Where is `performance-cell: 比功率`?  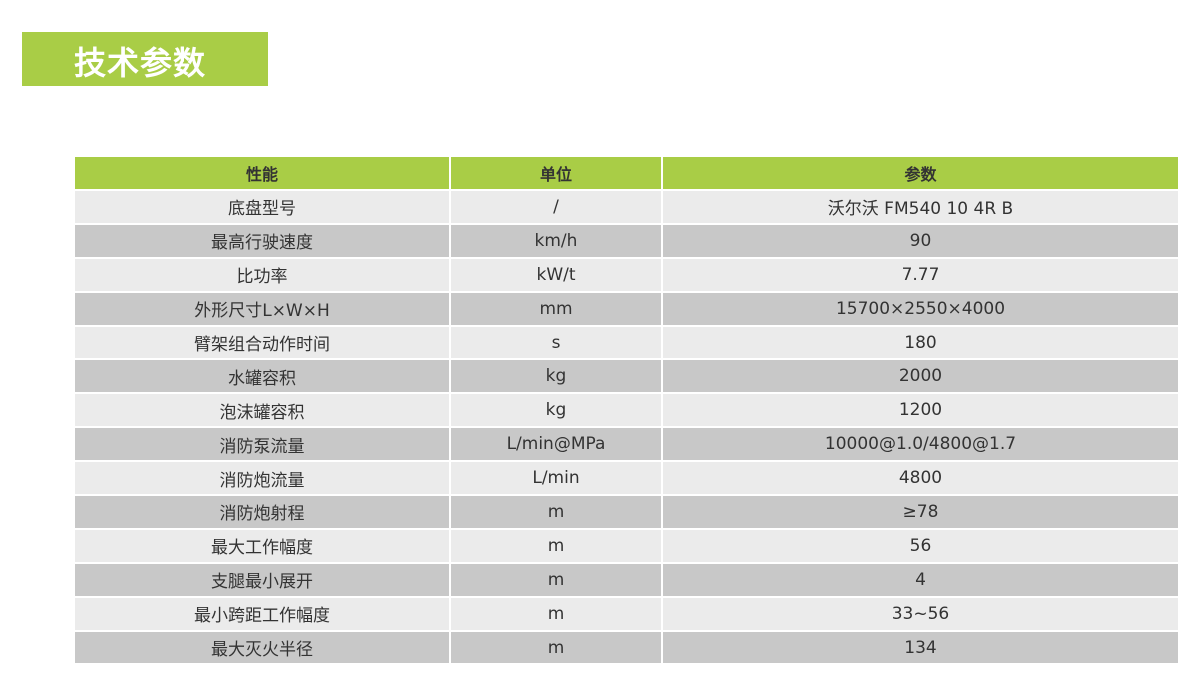
performance-cell: 比功率 is located at coordinates (262, 274).